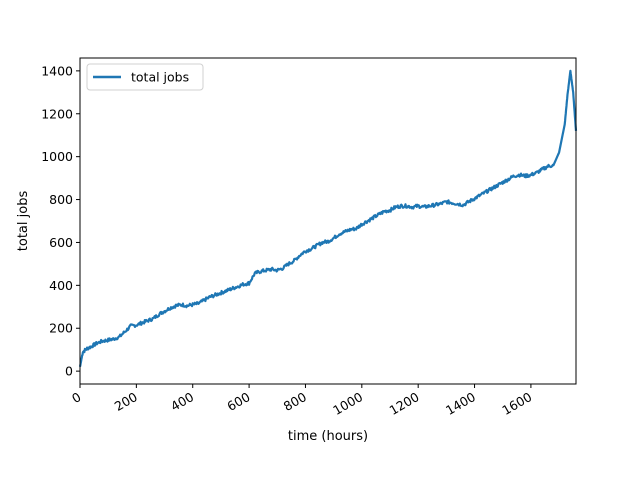 The width and height of the screenshot is (640, 480). What do you see at coordinates (347, 403) in the screenshot?
I see `x-tick-label: 1000` at bounding box center [347, 403].